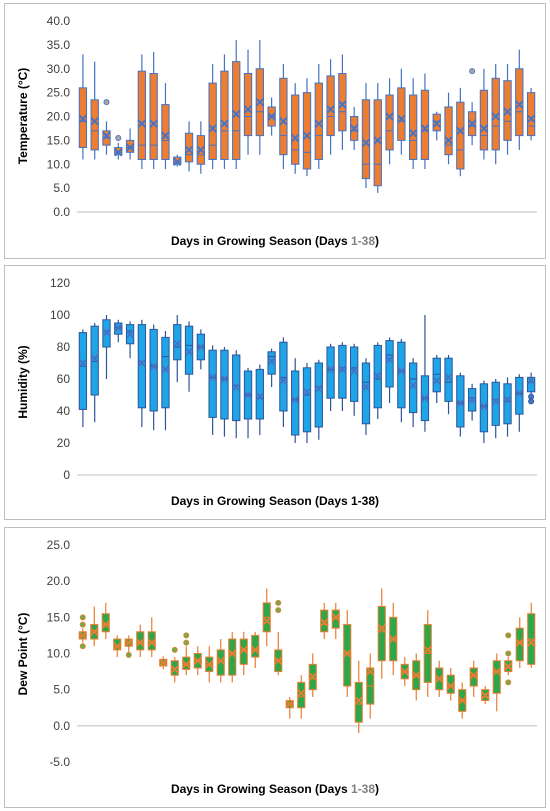 This screenshot has width=550, height=811. I want to click on dew-y-tick-label: 5.0, so click(61, 690).